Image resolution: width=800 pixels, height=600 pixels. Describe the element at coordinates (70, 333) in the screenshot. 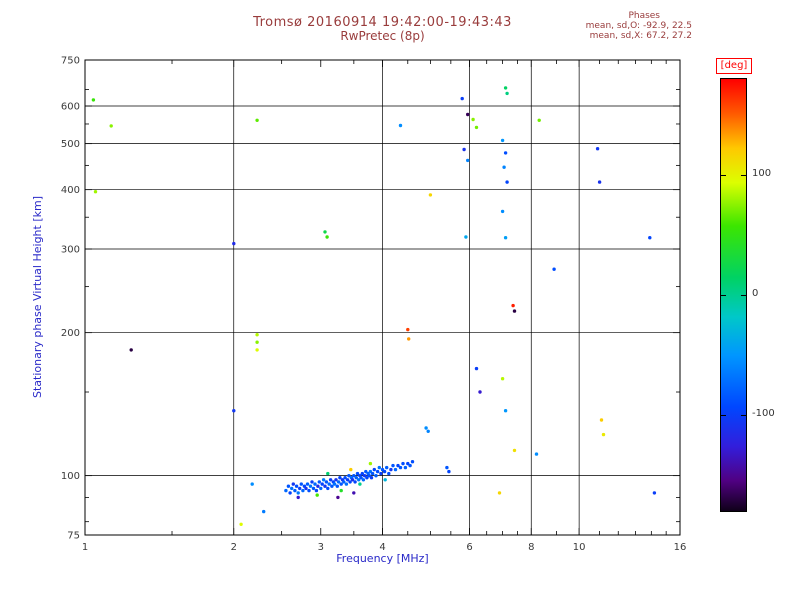

I see `y-tick-label: 200` at that location.